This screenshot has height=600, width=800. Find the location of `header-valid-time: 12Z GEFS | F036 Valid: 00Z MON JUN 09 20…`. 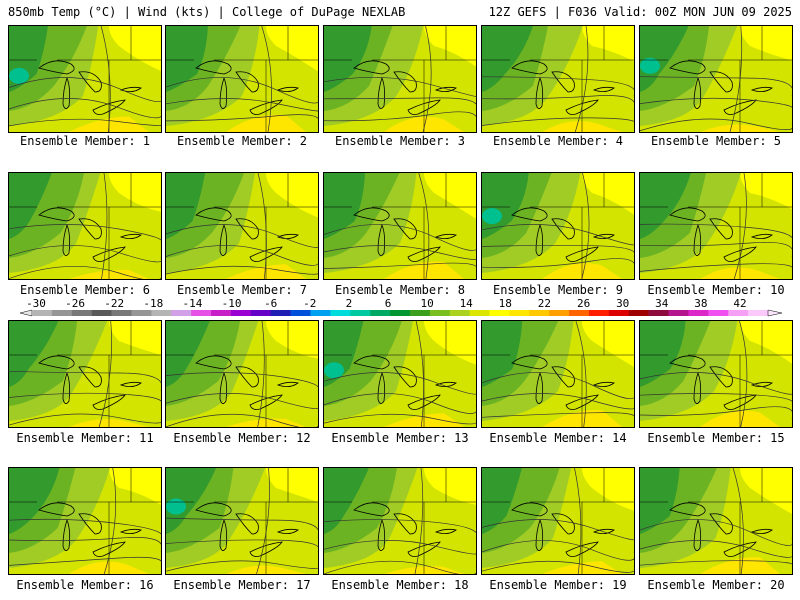

header-valid-time: 12Z GEFS | F036 Valid: 00Z MON JUN 09 20… is located at coordinates (640, 12).